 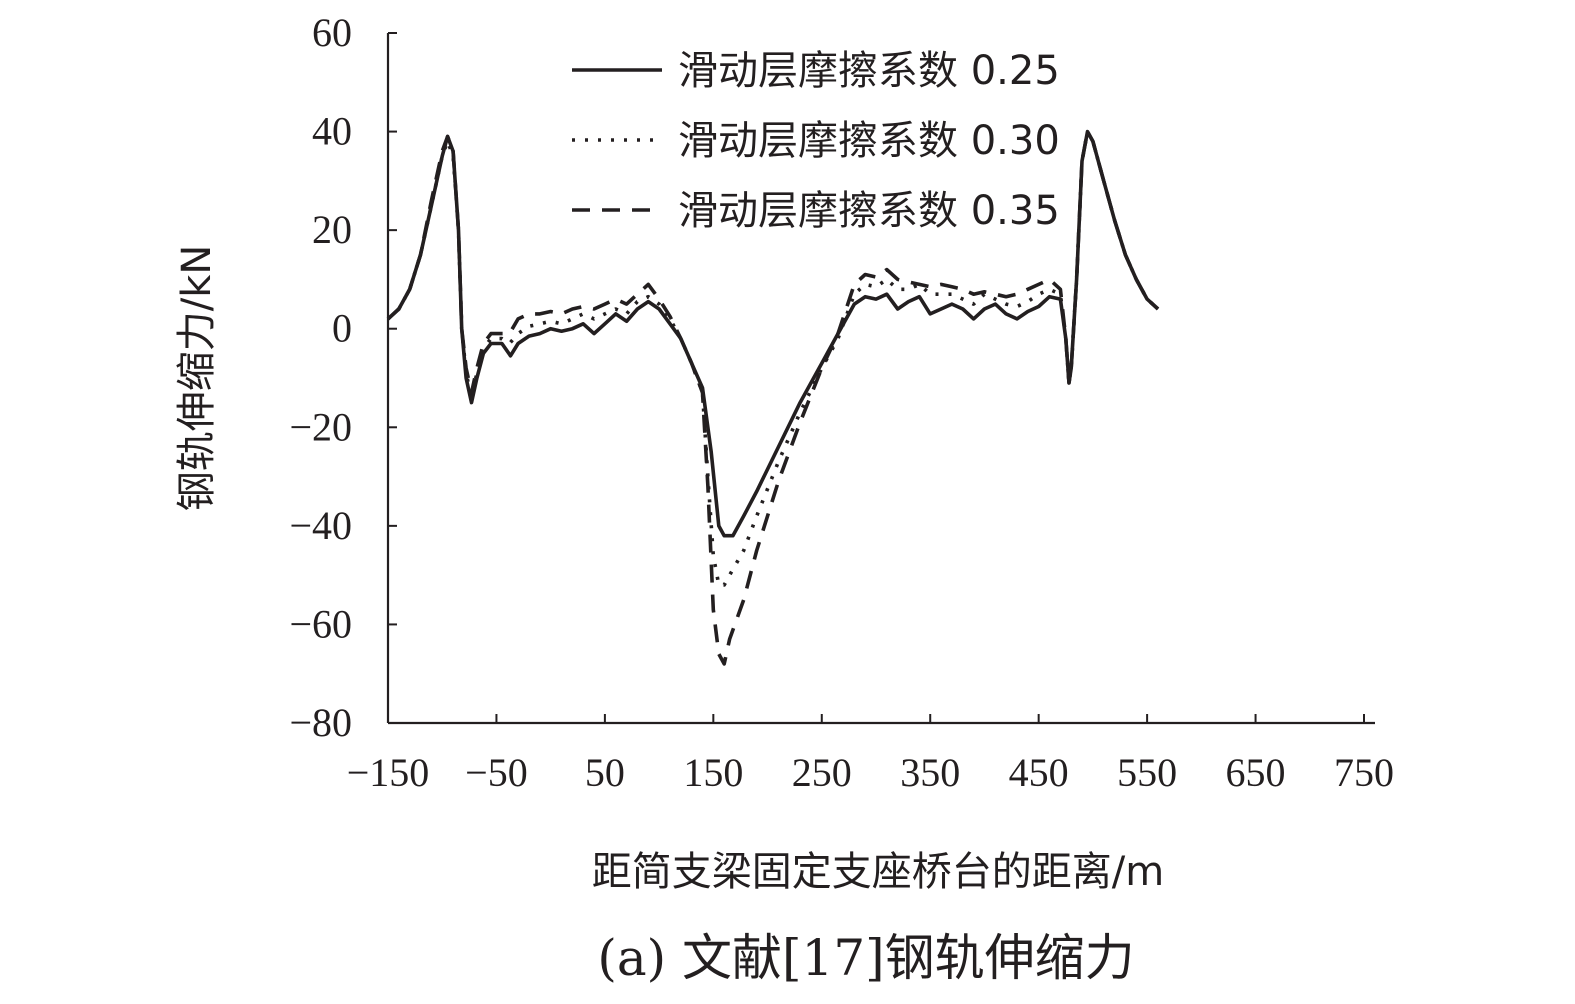 What do you see at coordinates (1364, 772) in the screenshot?
I see `x-tick-label: 750` at bounding box center [1364, 772].